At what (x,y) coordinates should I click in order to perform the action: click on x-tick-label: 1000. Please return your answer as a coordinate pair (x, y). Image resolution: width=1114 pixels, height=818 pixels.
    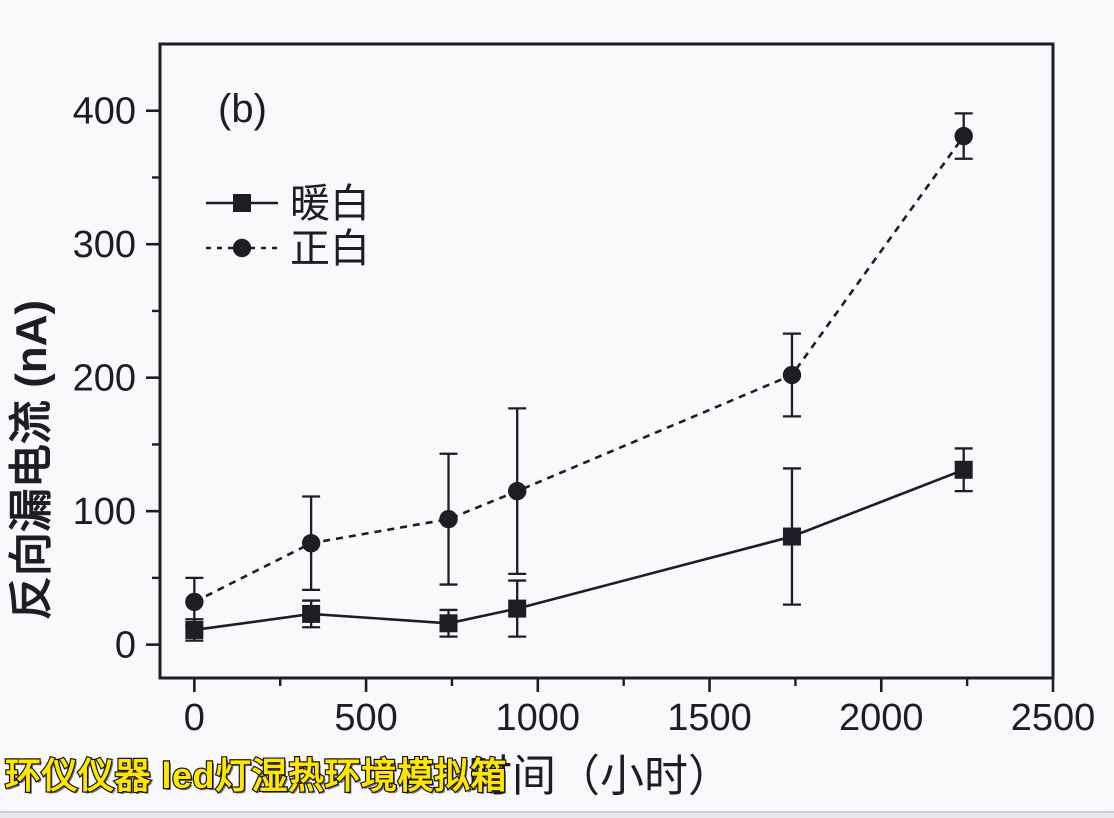
    Looking at the image, I should click on (538, 718).